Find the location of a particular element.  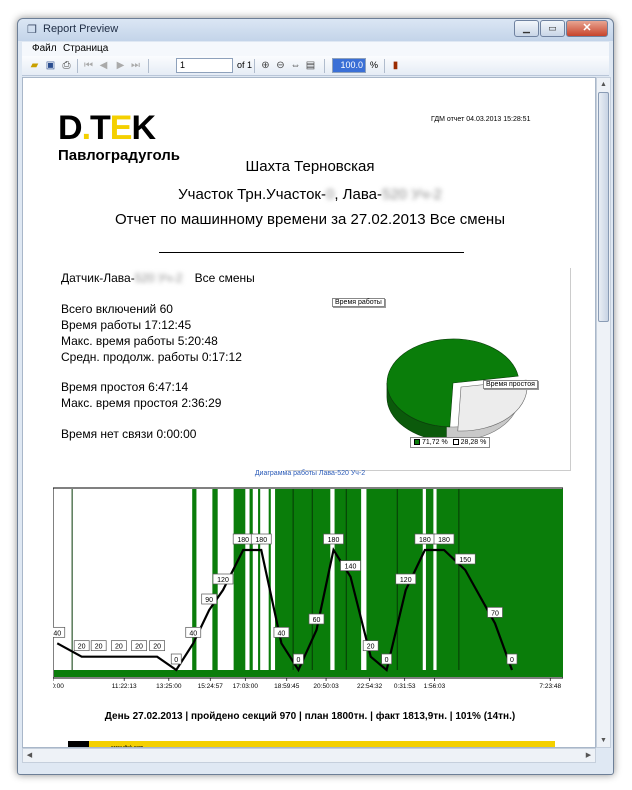

first-page-icon: ⏮ is located at coordinates (88, 65).